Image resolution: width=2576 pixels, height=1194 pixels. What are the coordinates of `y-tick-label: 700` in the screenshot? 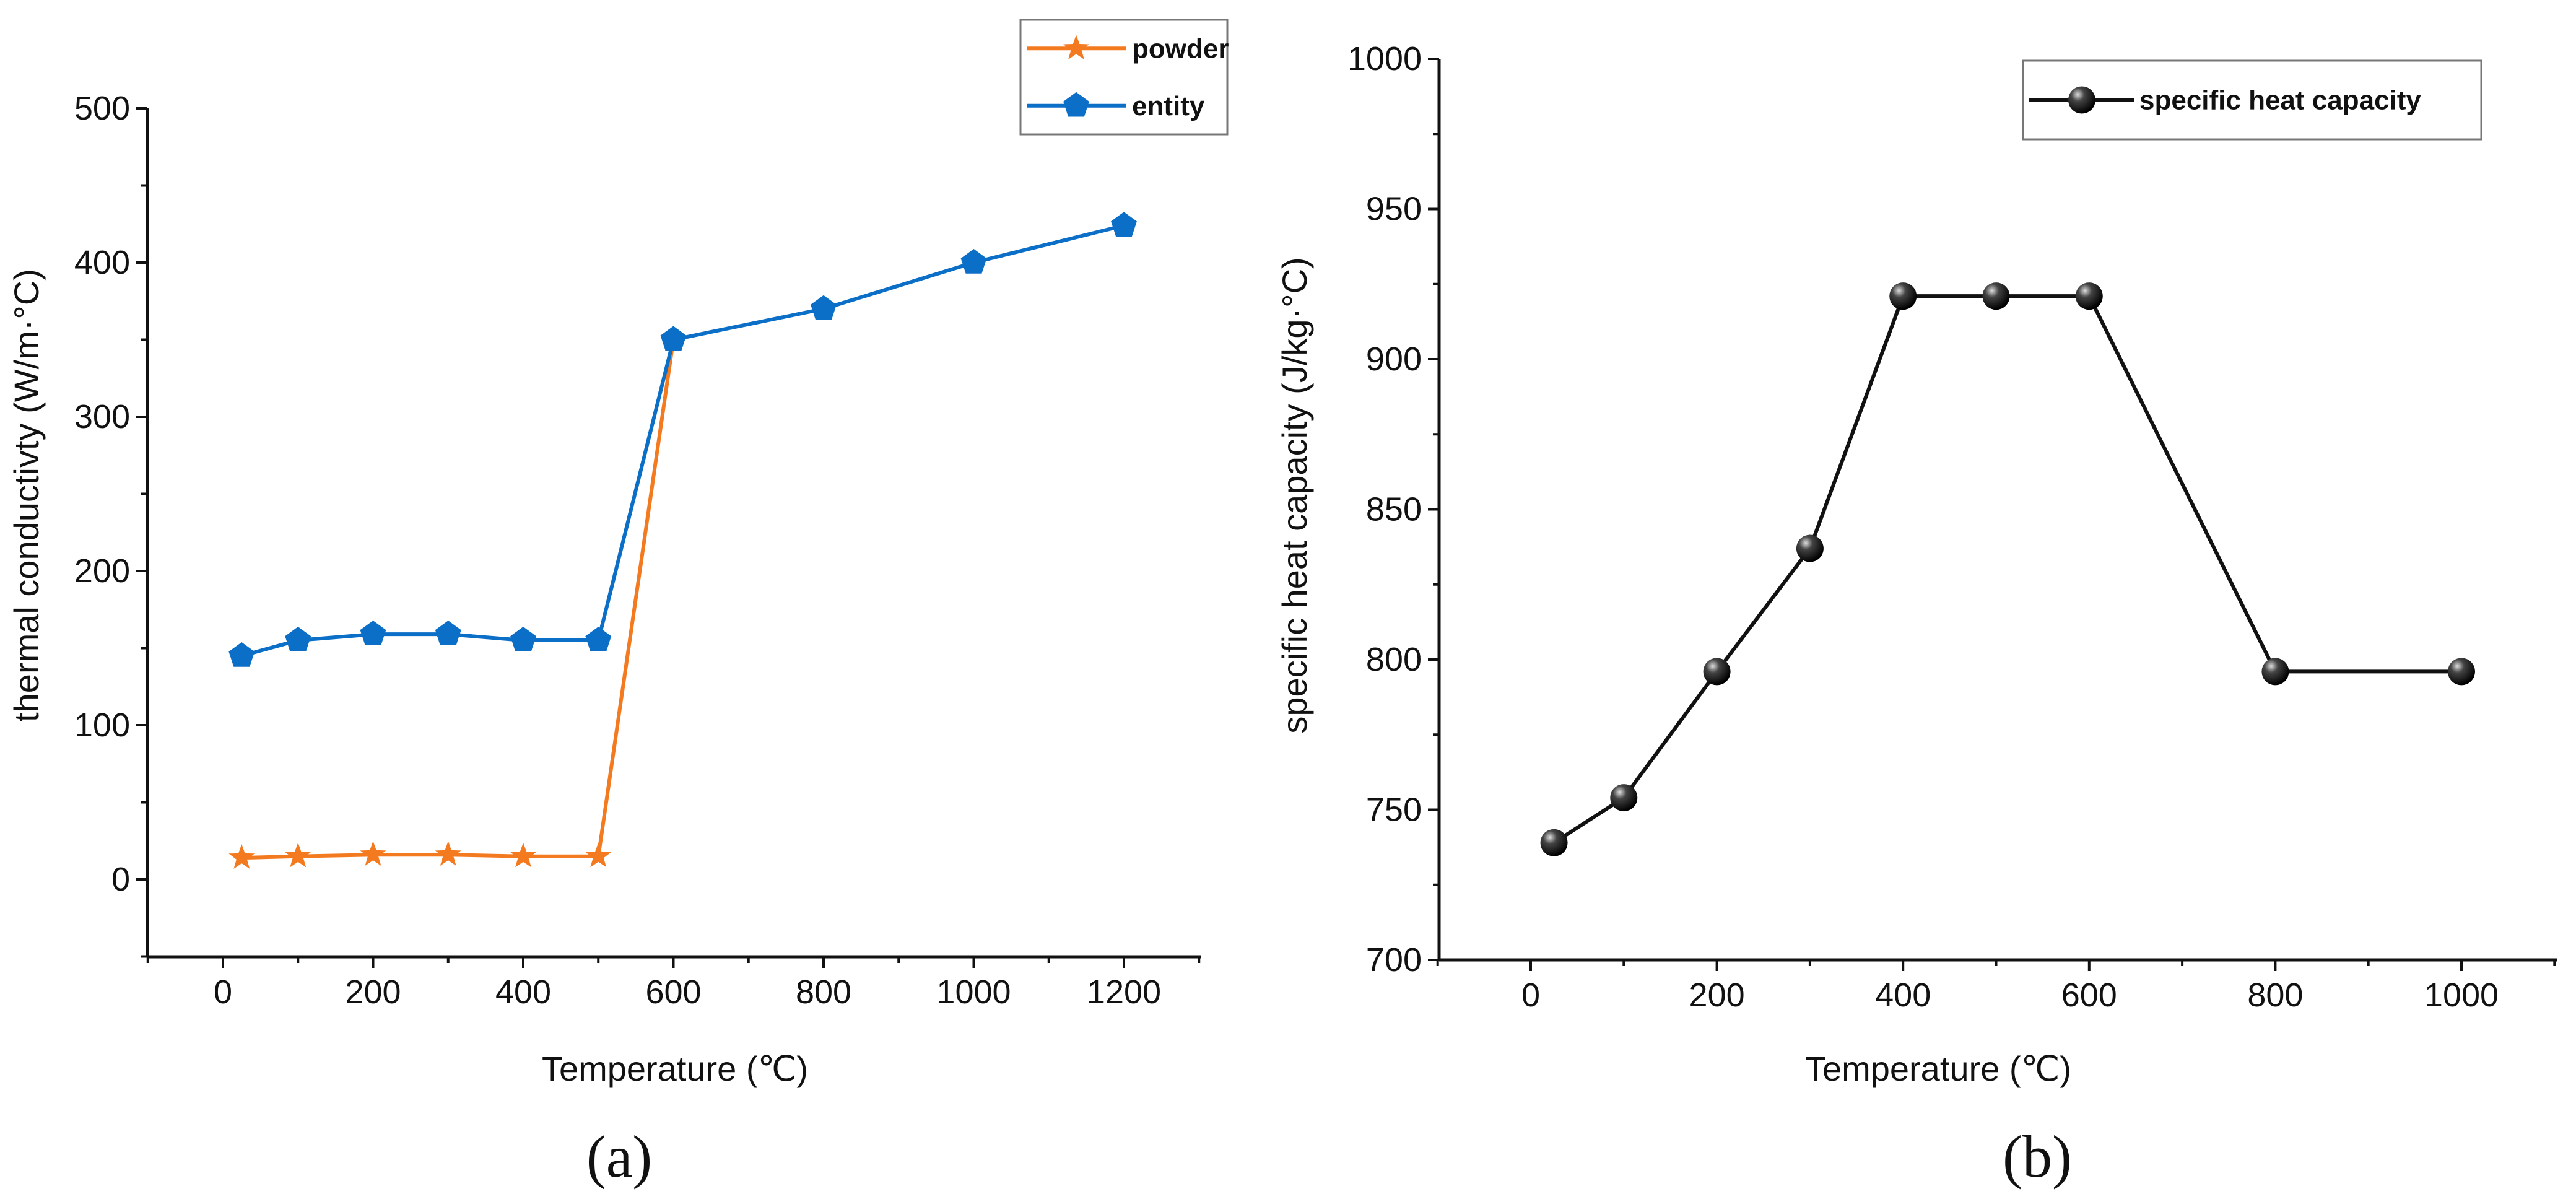 It's located at (1394, 960).